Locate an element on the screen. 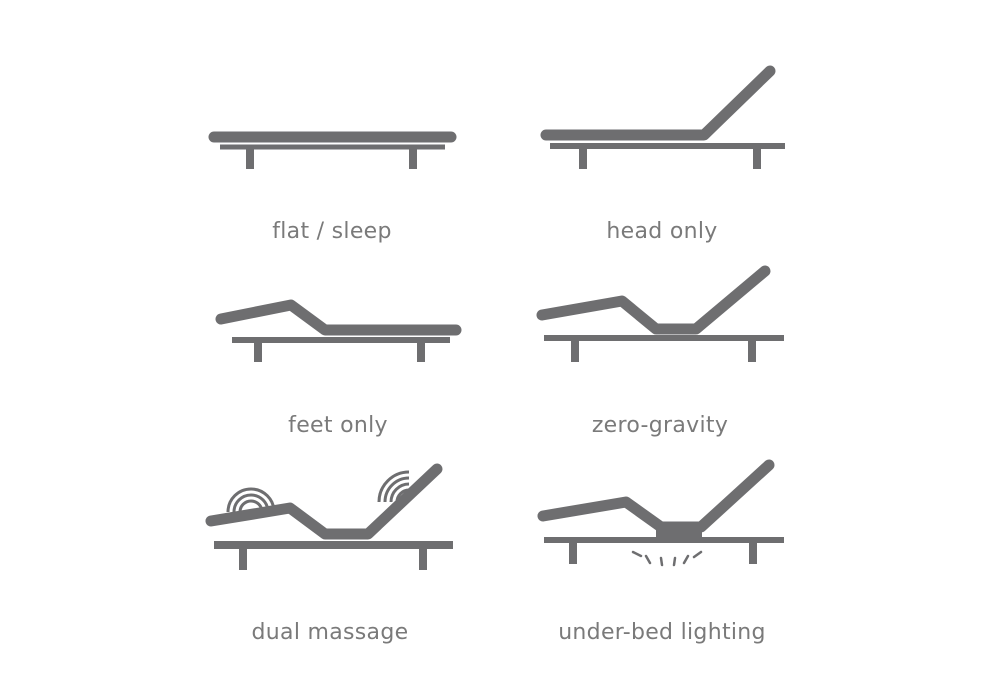  light-rays-icon is located at coordinates (667, 558).